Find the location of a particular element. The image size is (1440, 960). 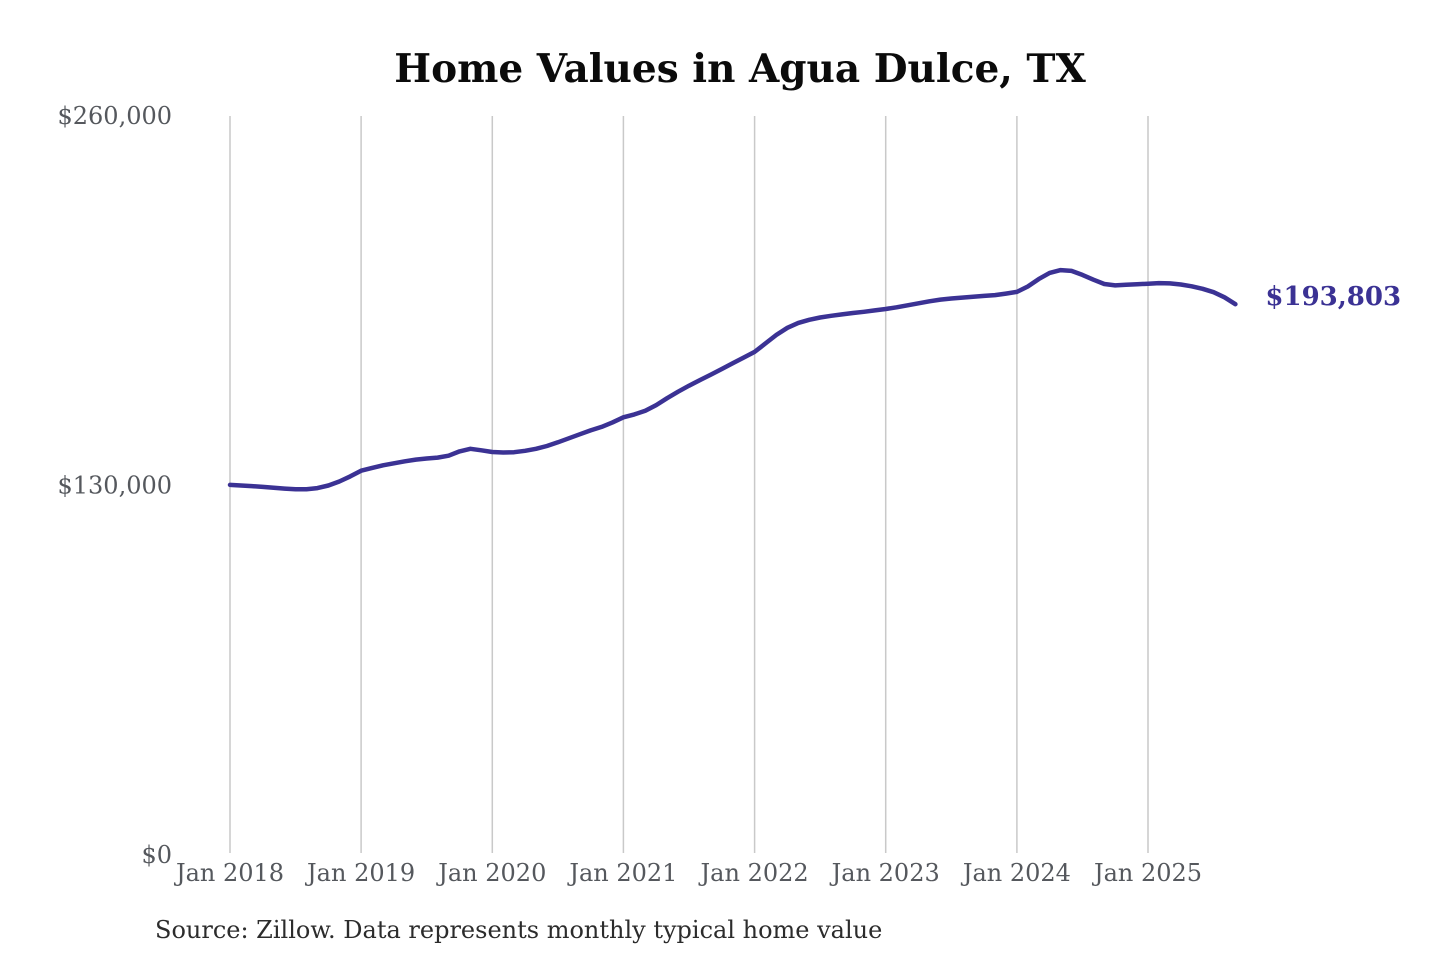

x-tick-label: Jan 2020 is located at coordinates (490, 873).